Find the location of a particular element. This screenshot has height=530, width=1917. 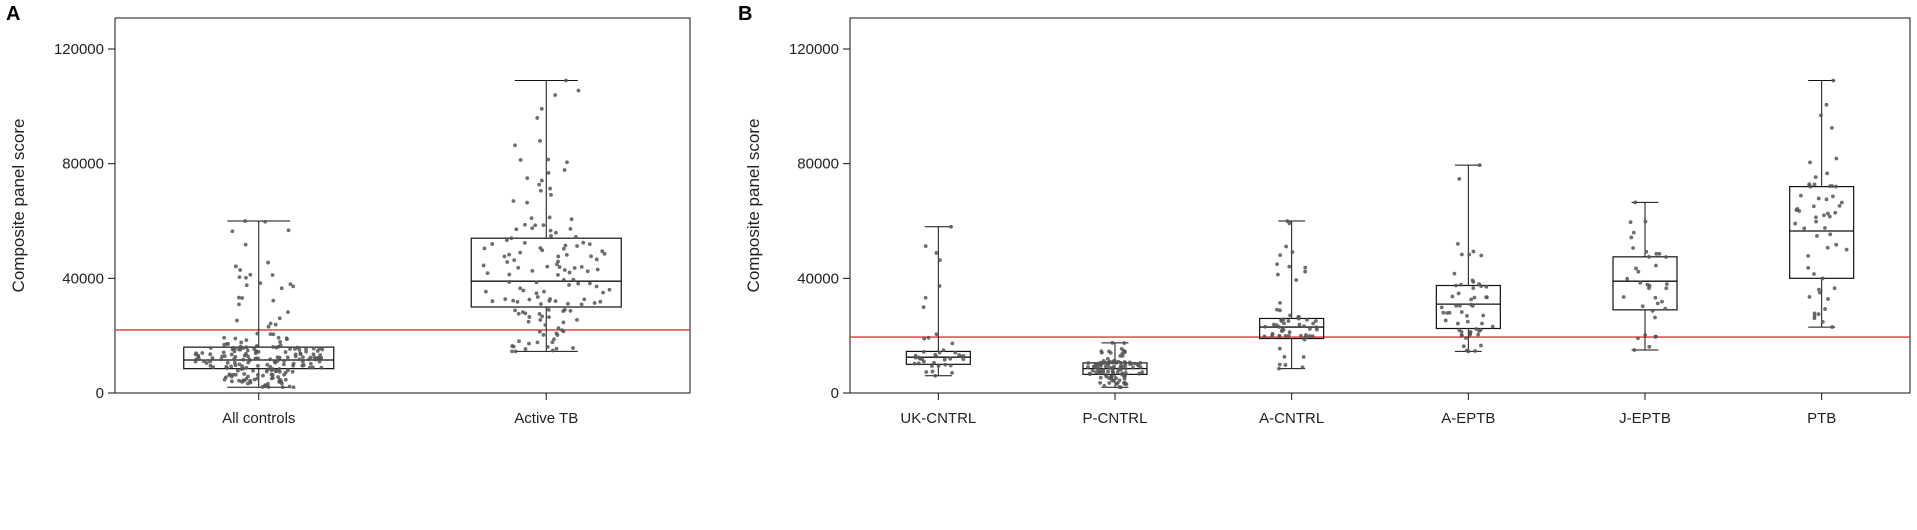

y-tick-label: 0 is located at coordinates (100, 393).